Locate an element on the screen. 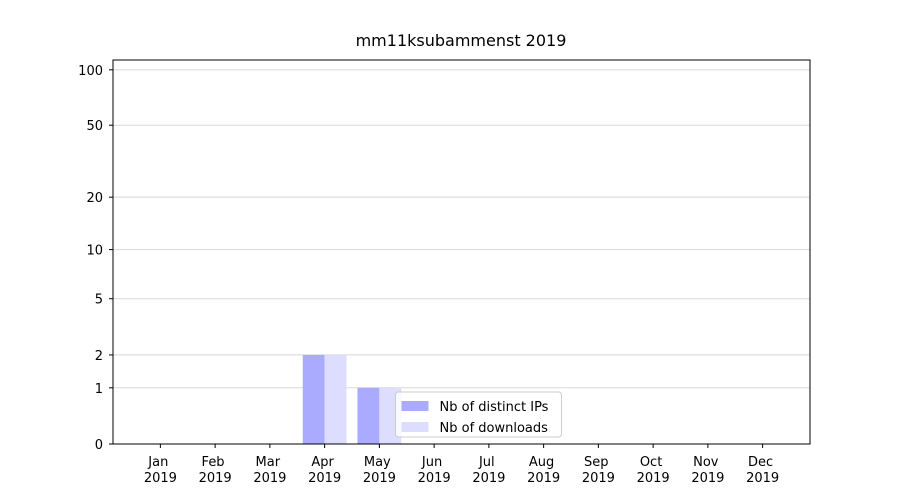  y-tick-label: 0 is located at coordinates (99, 445).